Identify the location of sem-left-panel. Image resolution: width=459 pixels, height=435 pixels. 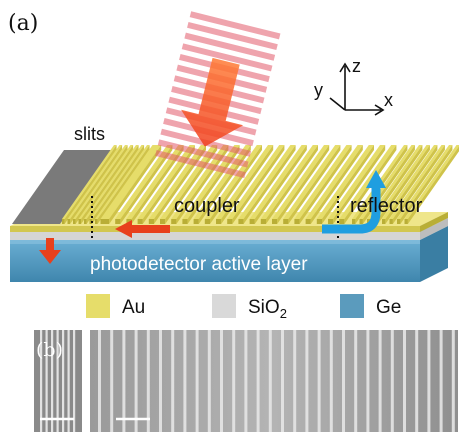
(58, 381).